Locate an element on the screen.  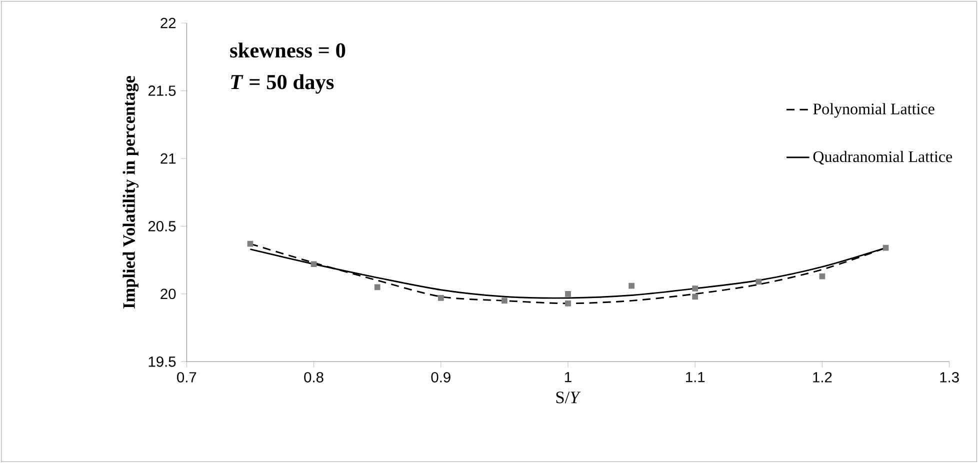
legend-label: Polynomial Lattice is located at coordinates (873, 110).